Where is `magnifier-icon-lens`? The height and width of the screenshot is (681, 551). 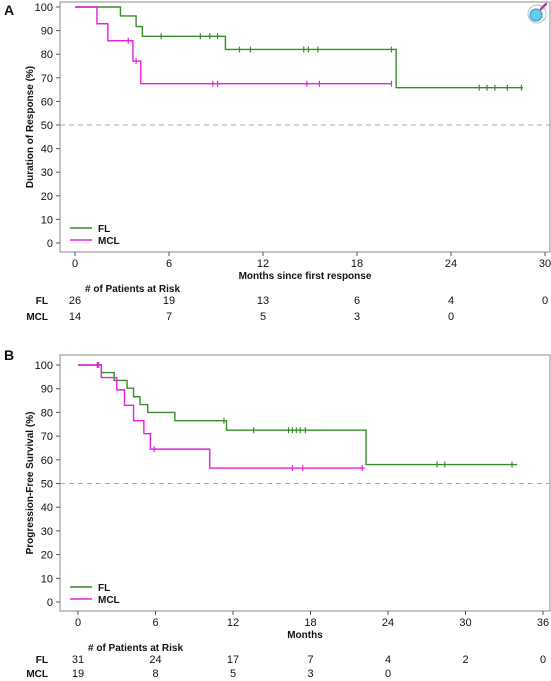 magnifier-icon-lens is located at coordinates (536, 15).